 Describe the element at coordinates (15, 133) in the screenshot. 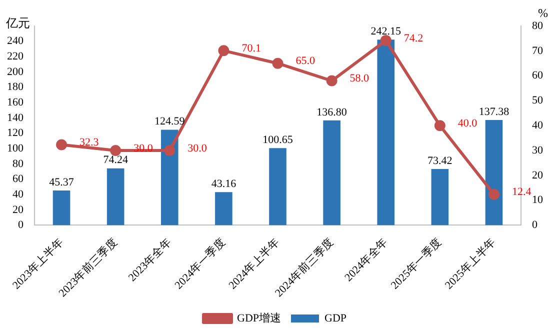

I see `y-tick-label: 120` at that location.